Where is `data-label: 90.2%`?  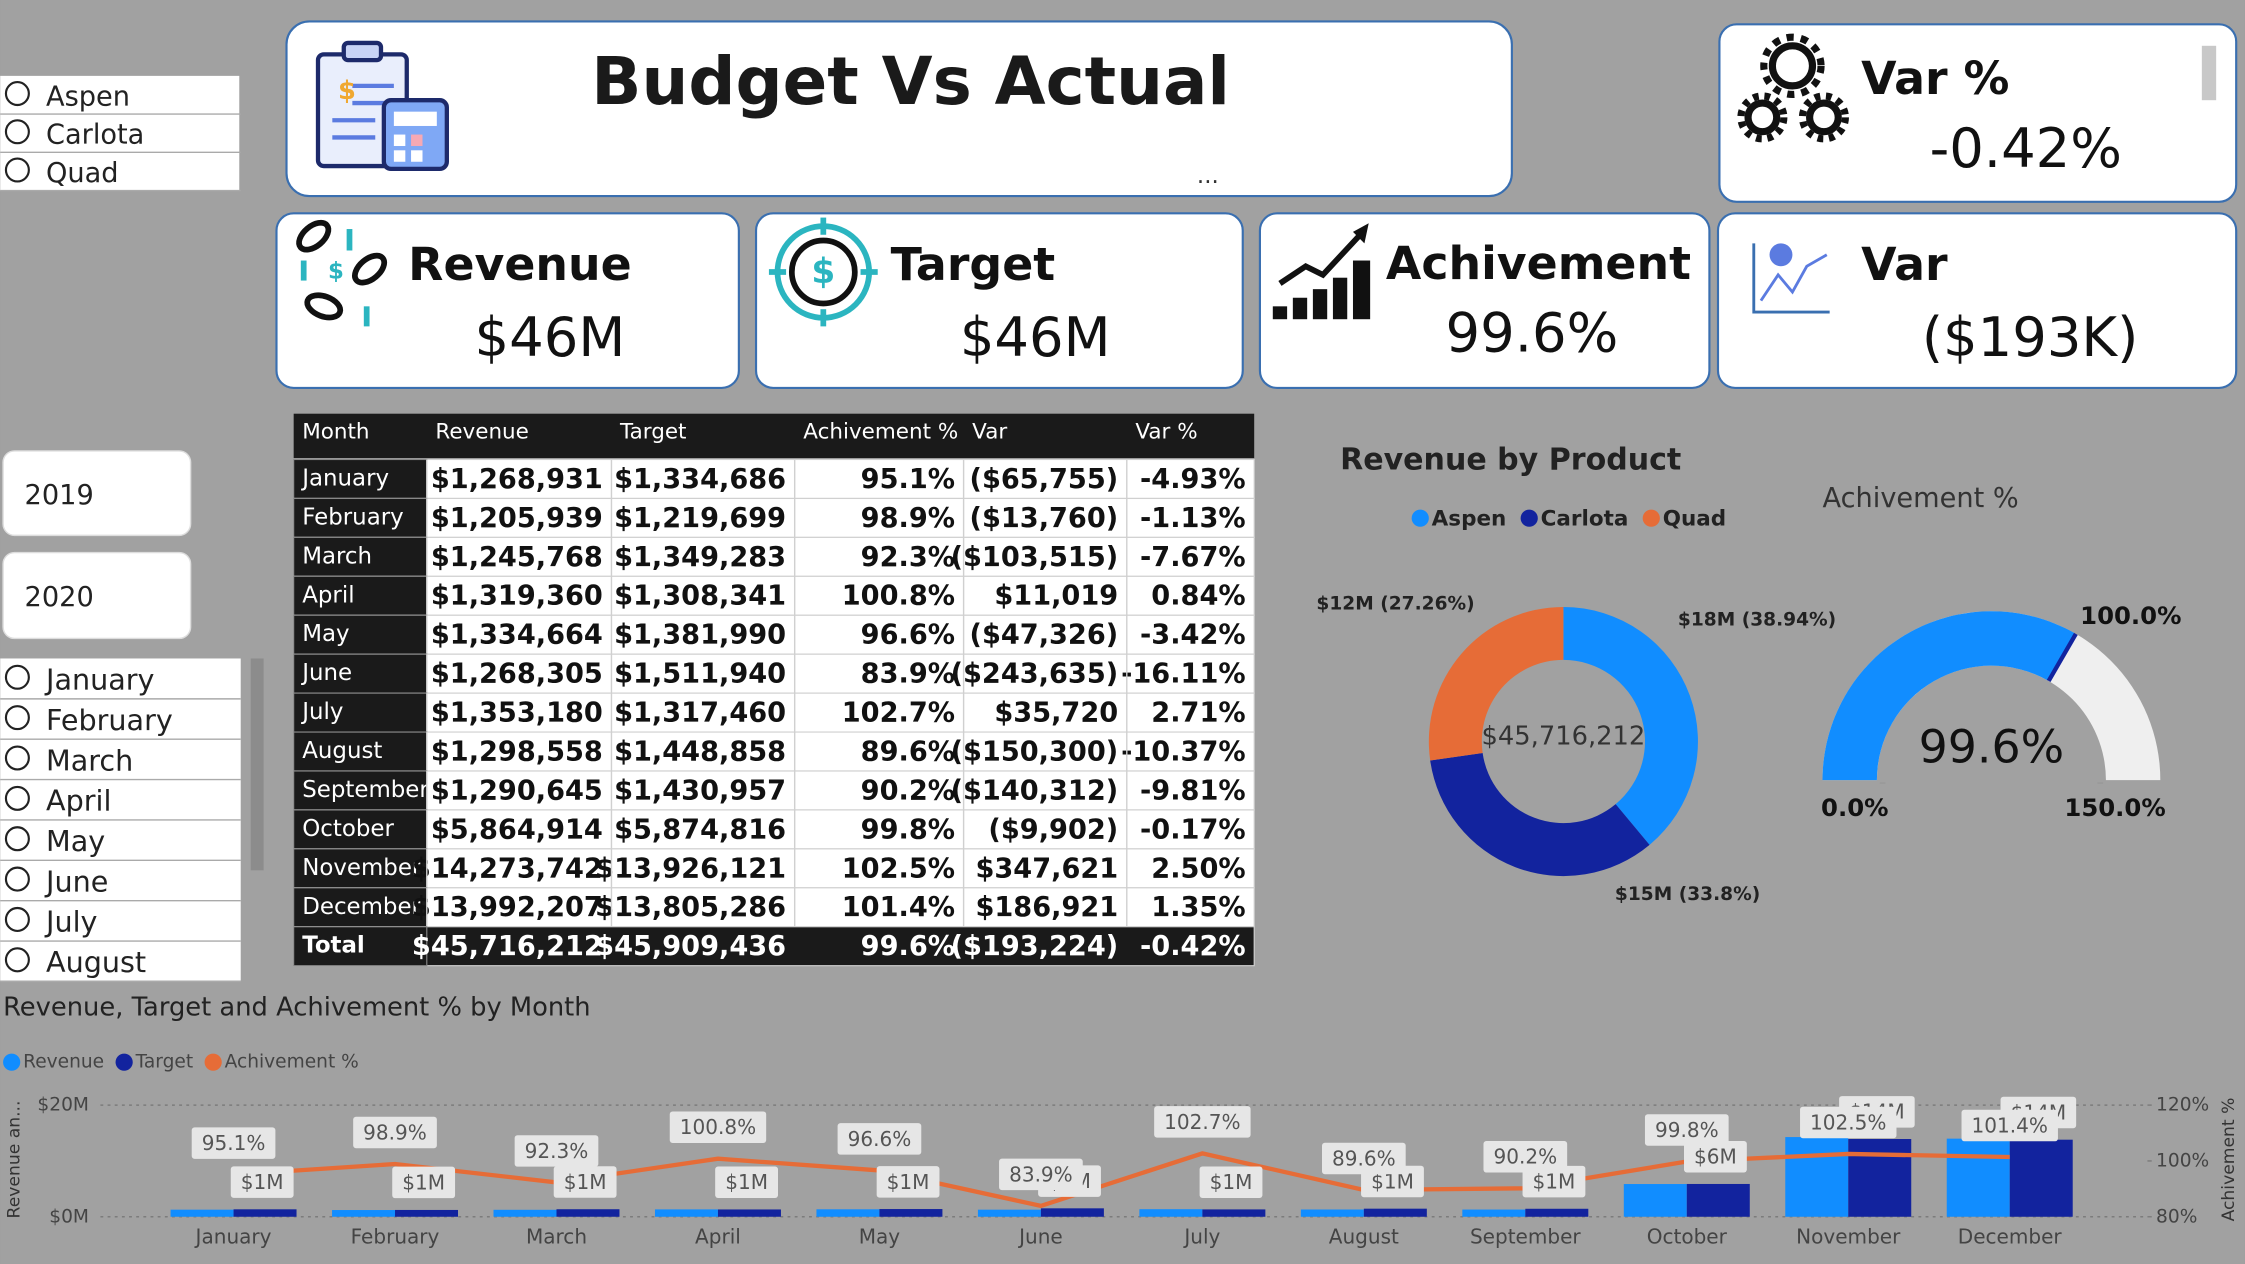
data-label: 90.2% is located at coordinates (1525, 1157).